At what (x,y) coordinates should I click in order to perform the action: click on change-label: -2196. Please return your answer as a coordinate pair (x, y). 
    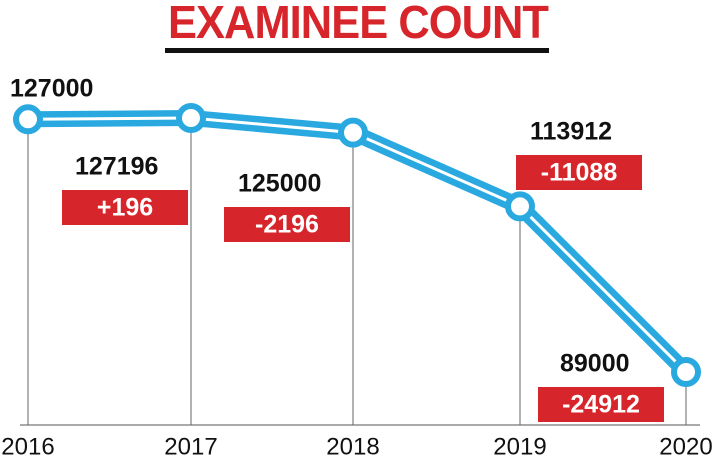
    Looking at the image, I should click on (287, 225).